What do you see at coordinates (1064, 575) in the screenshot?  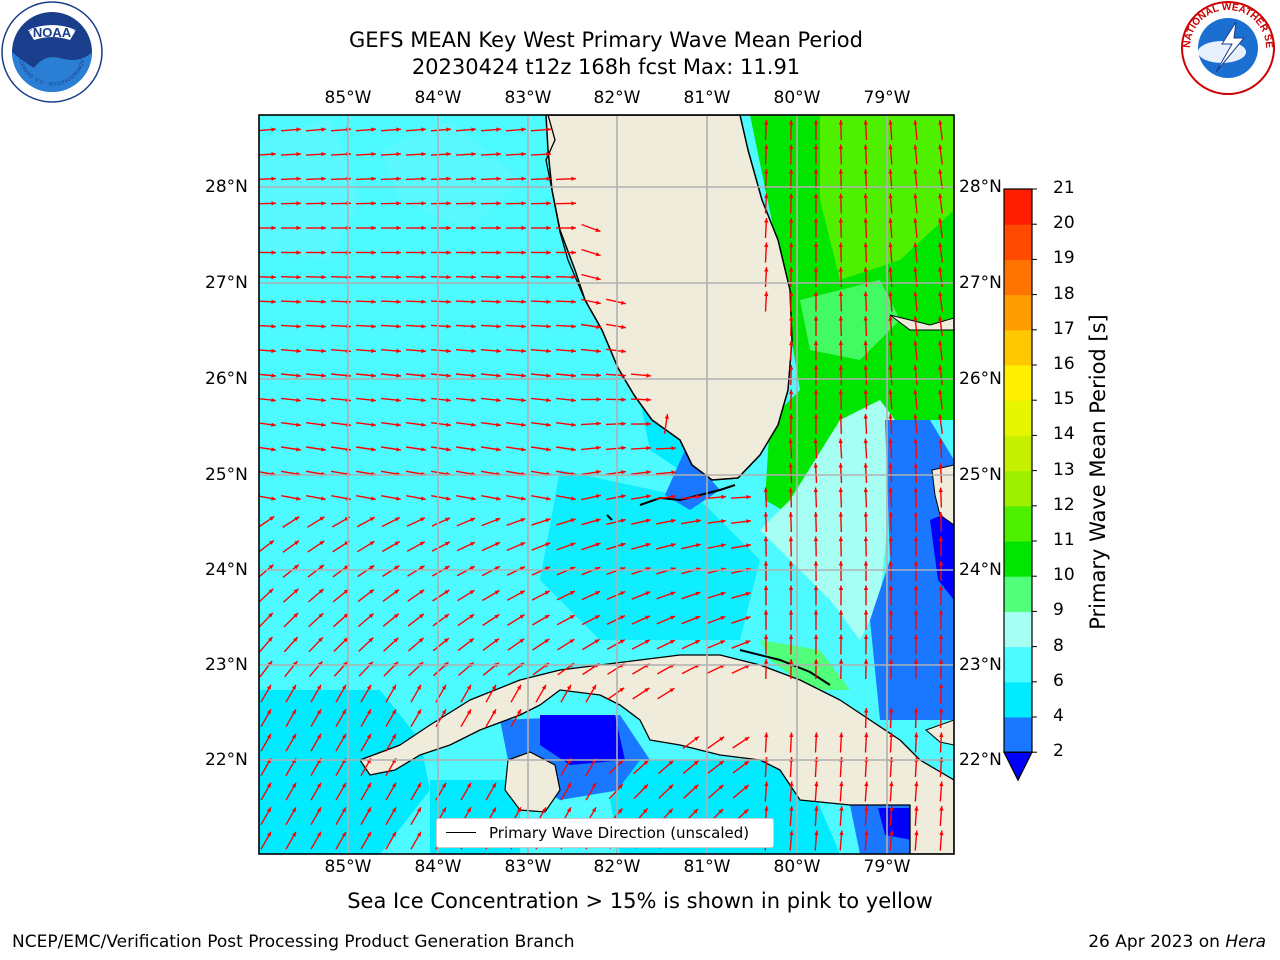 I see `colorbar-tick-label: 10` at bounding box center [1064, 575].